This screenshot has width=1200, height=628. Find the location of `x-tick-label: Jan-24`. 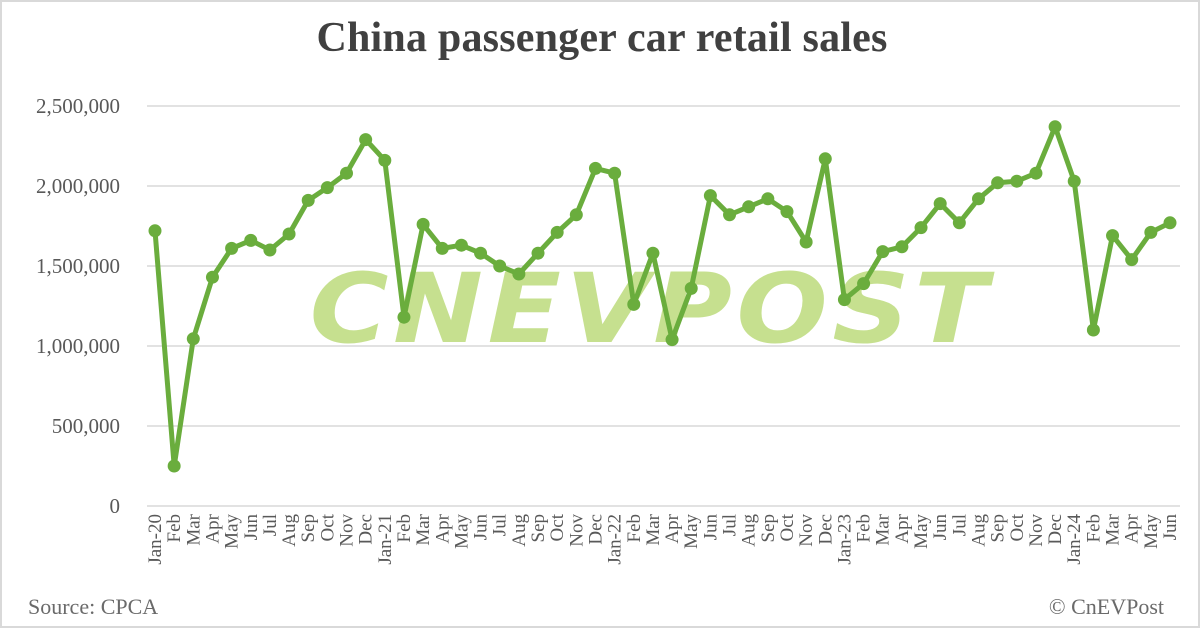

x-tick-label: Jan-24 is located at coordinates (1074, 539).